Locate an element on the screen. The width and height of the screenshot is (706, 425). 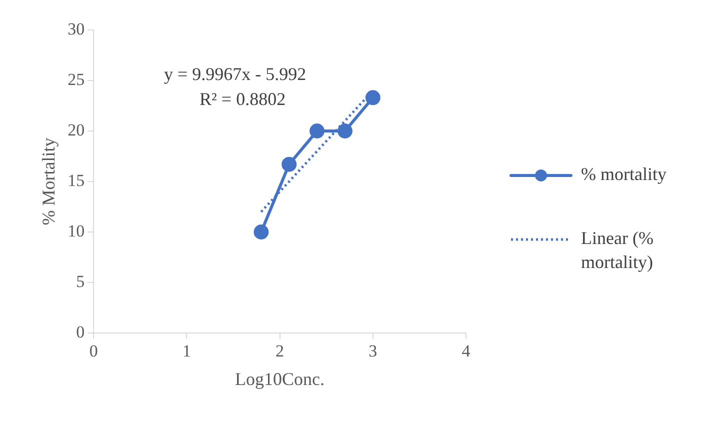
y-tick-label: 10 is located at coordinates (76, 230).